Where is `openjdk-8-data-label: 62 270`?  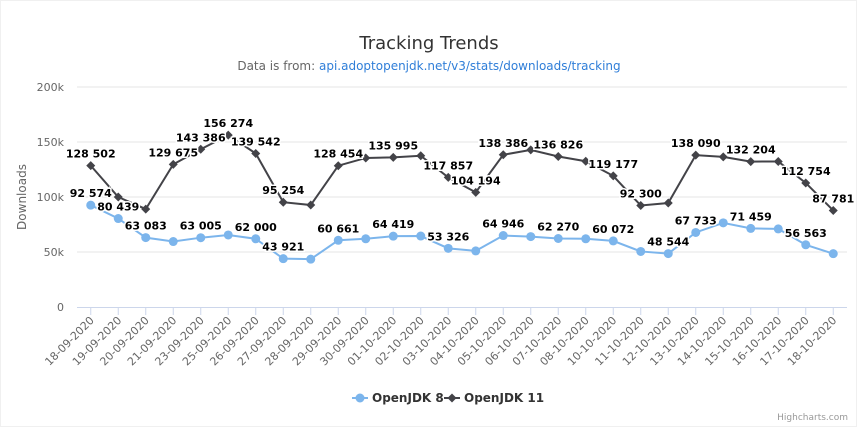
openjdk-8-data-label: 62 270 is located at coordinates (558, 227).